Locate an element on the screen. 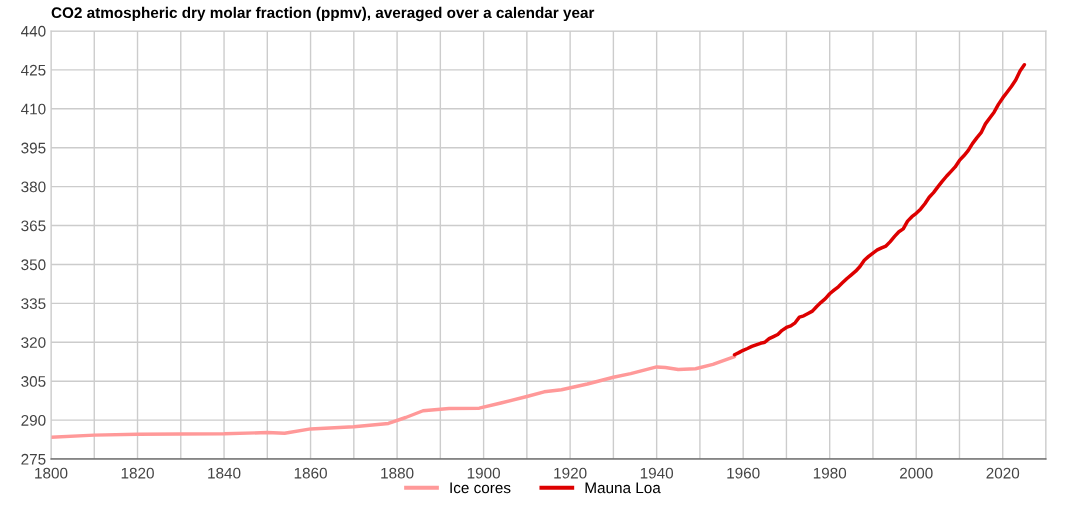 The height and width of the screenshot is (510, 1067). x-tick-label: 1960 is located at coordinates (743, 473).